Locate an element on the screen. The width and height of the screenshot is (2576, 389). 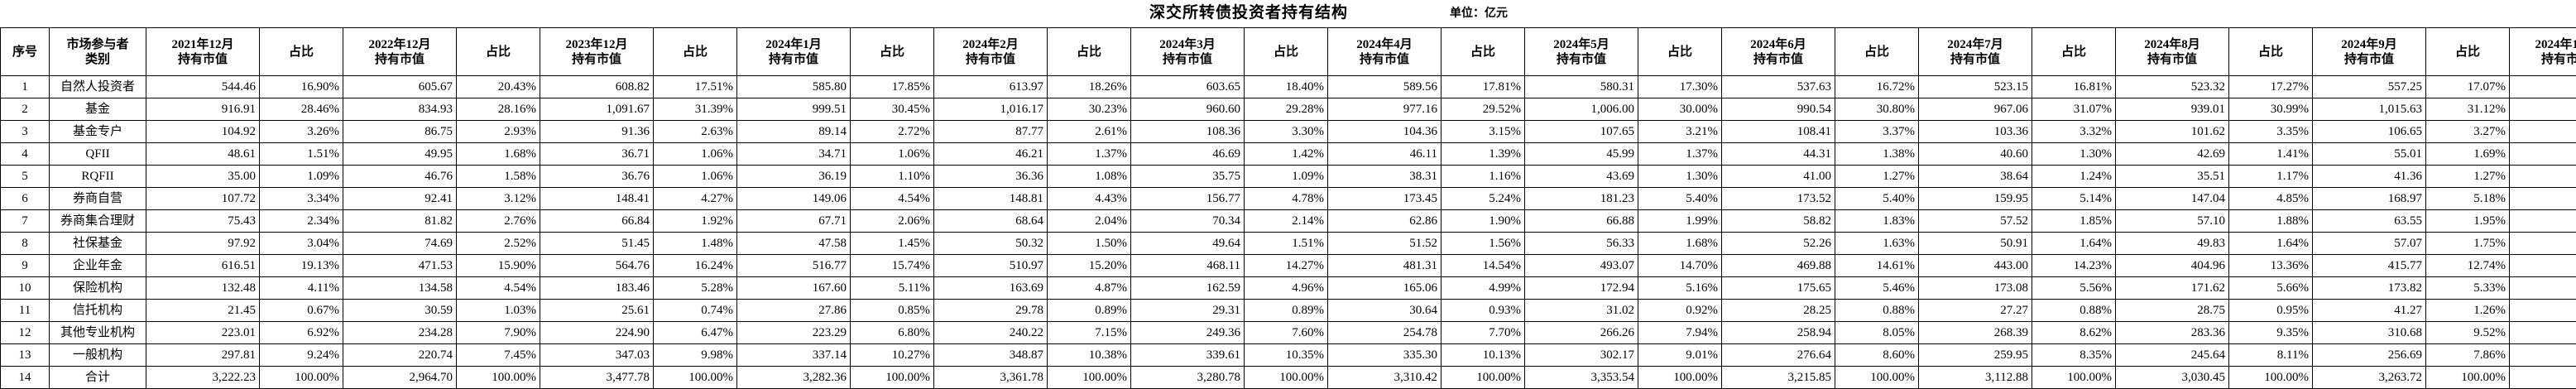
header-period-label: 2024年9月 is located at coordinates (2369, 44).